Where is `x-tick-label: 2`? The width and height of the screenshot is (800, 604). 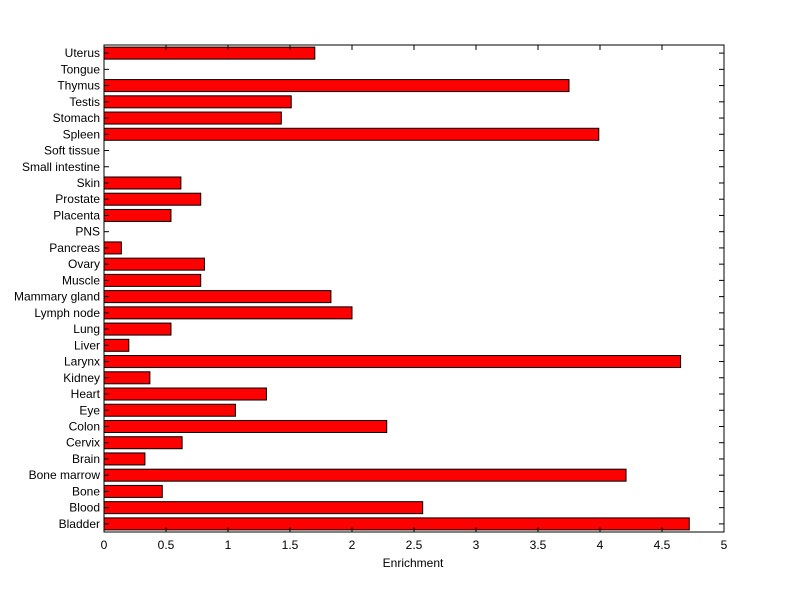 x-tick-label: 2 is located at coordinates (352, 545).